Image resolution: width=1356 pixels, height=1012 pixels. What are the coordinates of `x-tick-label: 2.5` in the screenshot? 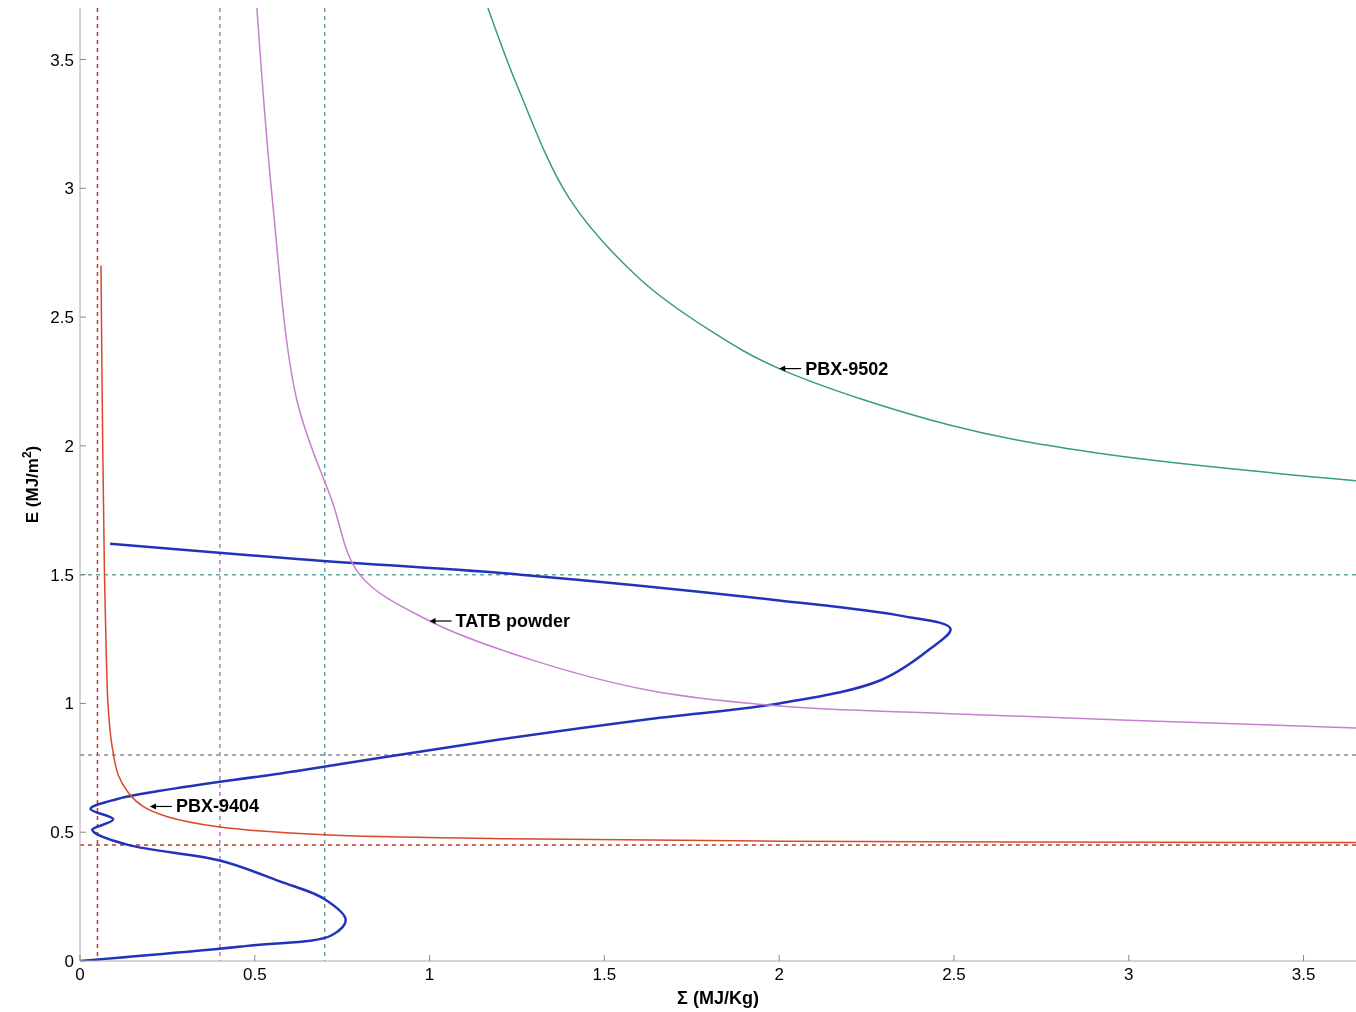 It's located at (954, 974).